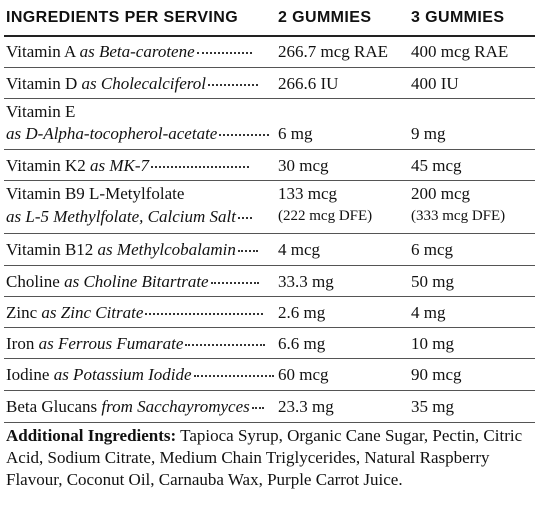  I want to click on value-3-gummies: 400 IU, so click(435, 83).